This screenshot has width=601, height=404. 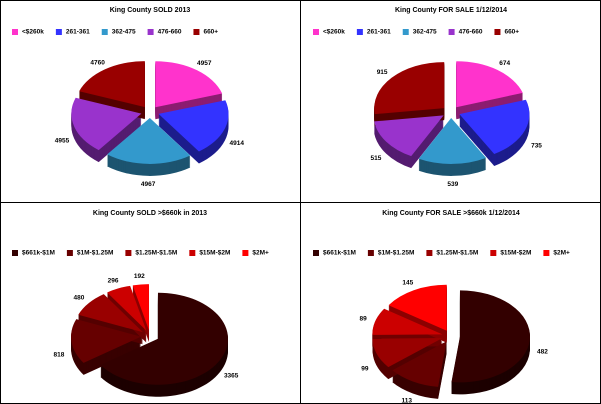 What do you see at coordinates (97, 62) in the screenshot?
I see `data-label: 4760` at bounding box center [97, 62].